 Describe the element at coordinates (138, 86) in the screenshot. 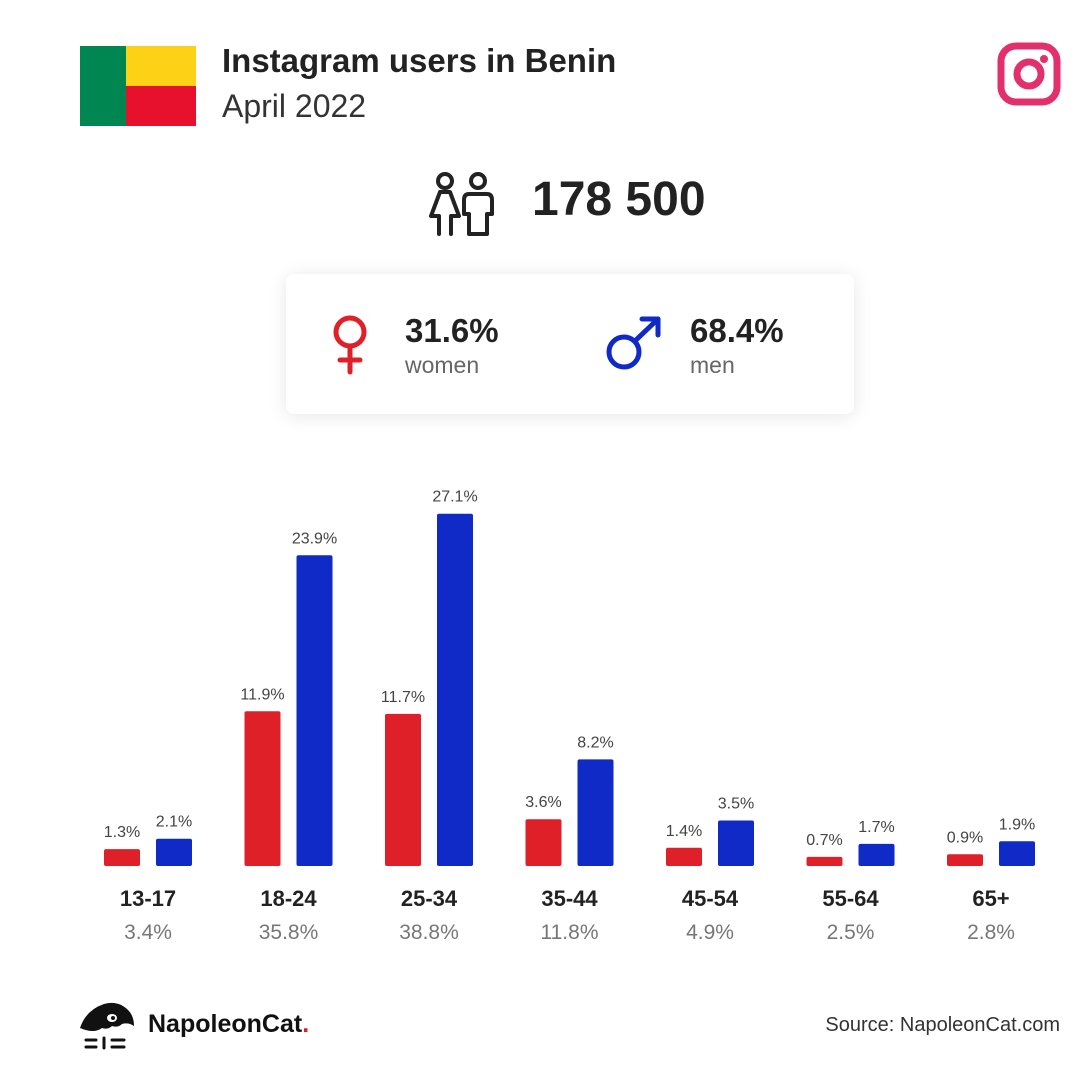

I see `benin-flag` at that location.